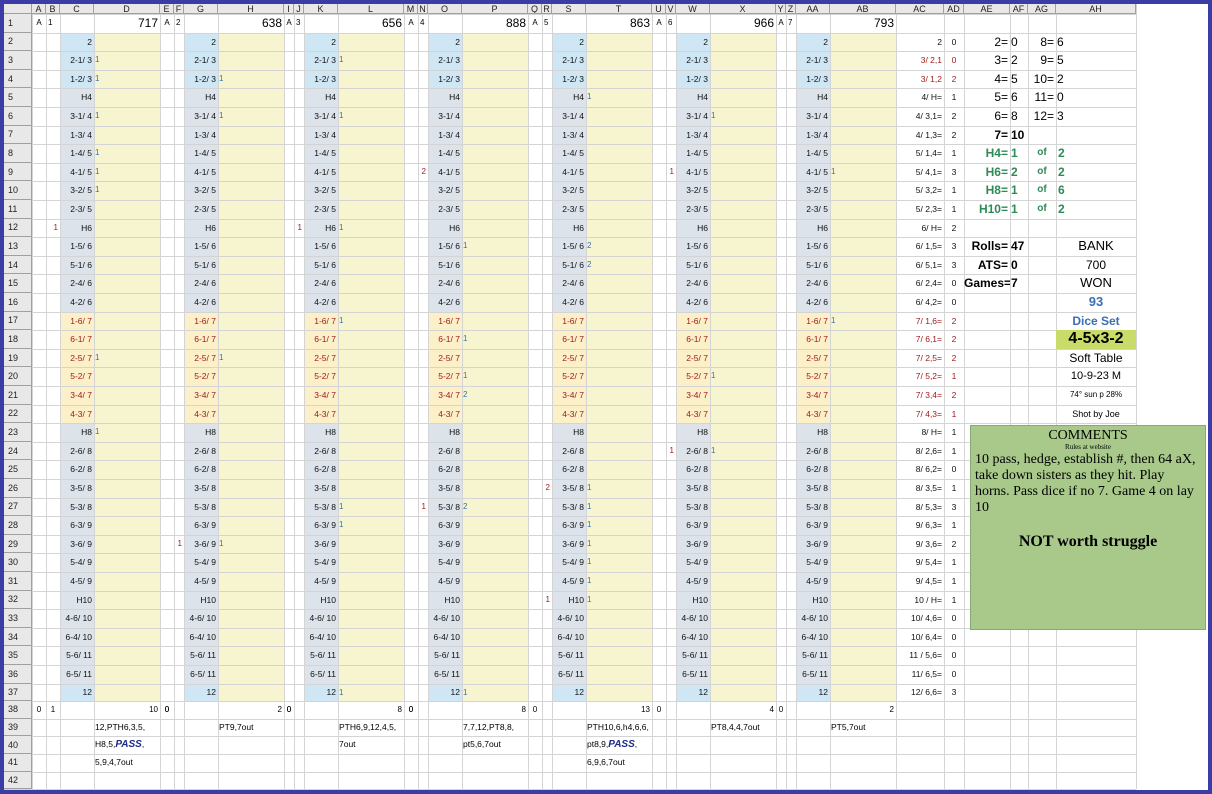  Describe the element at coordinates (546, 22) in the screenshot. I see `game-number: 5` at that location.